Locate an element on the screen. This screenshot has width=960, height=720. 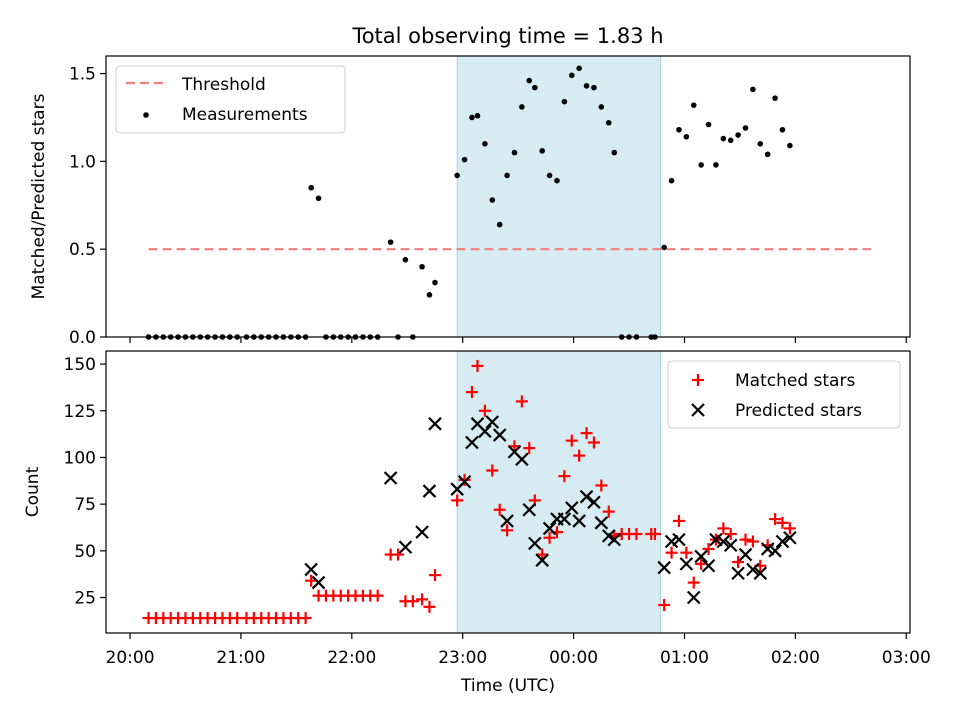
top-legend: Threshold Measurements is located at coordinates (230, 99).